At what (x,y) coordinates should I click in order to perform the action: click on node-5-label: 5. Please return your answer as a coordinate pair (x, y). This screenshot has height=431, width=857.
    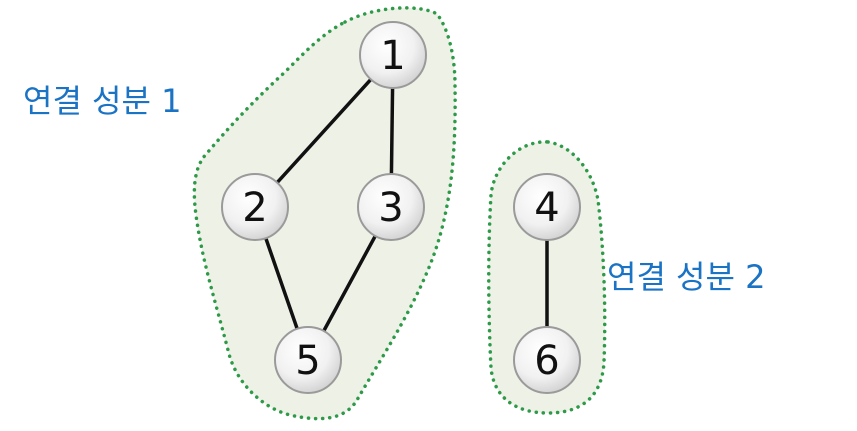
    Looking at the image, I should click on (307, 361).